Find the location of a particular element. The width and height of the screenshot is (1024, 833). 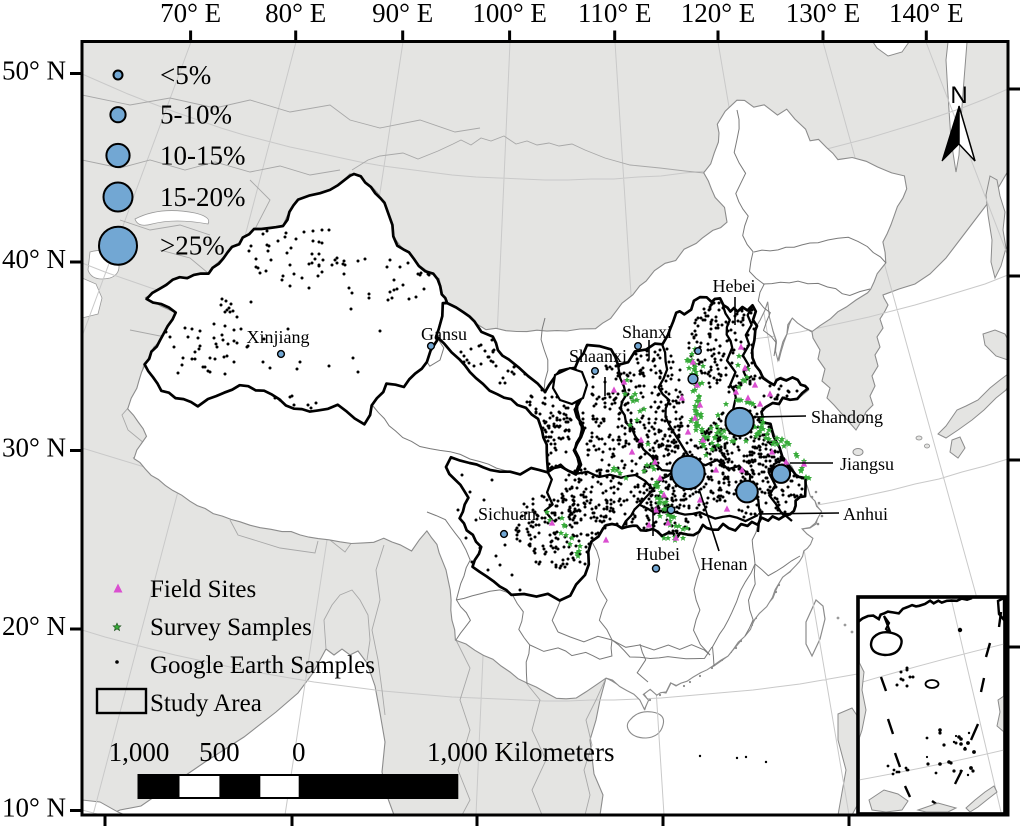

svg-text: 100° E is located at coordinates (509, 14).